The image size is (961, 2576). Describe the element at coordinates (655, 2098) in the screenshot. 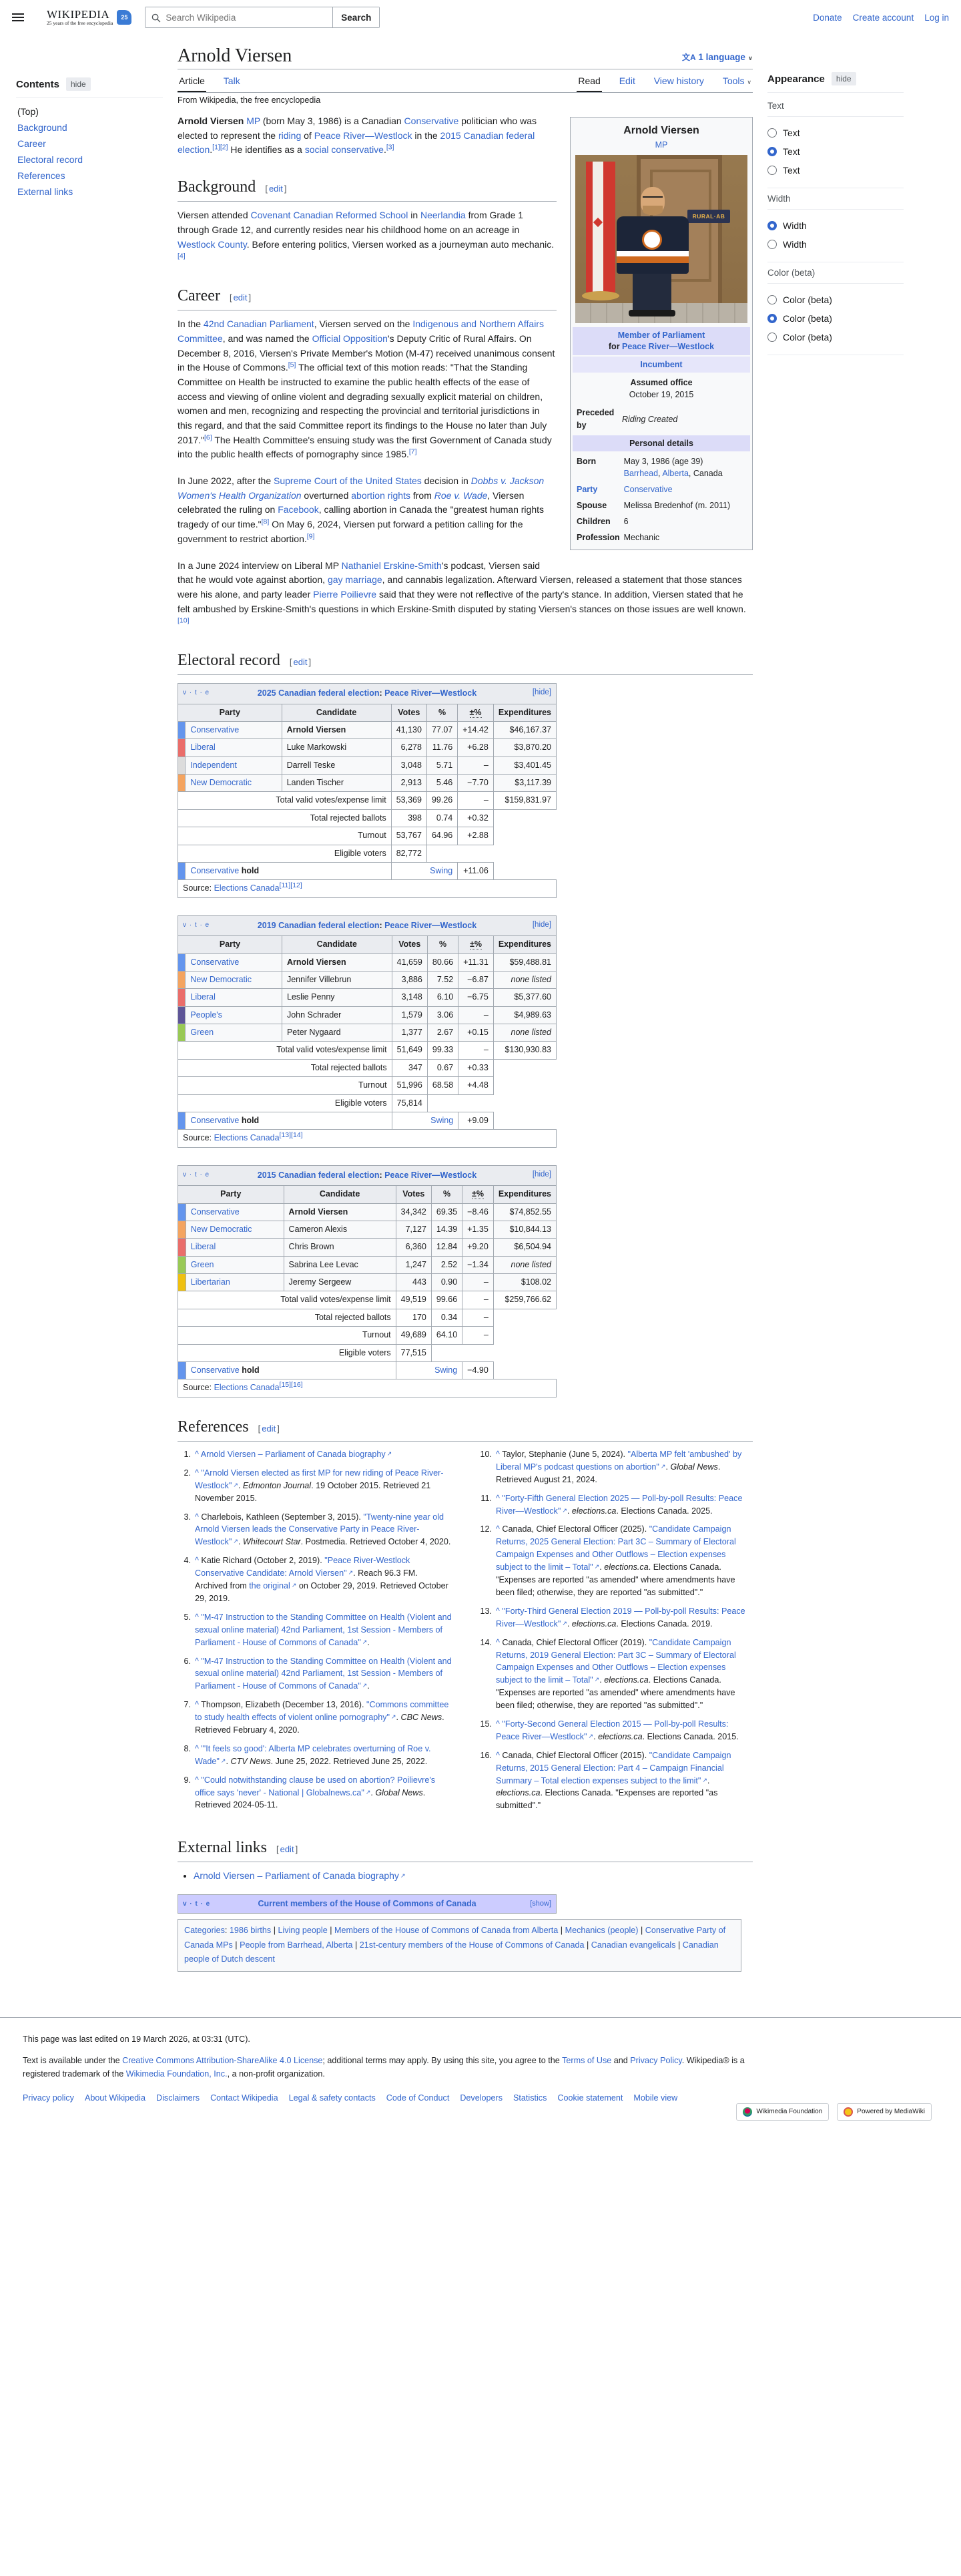

I see `footer-link: Mobile view` at that location.